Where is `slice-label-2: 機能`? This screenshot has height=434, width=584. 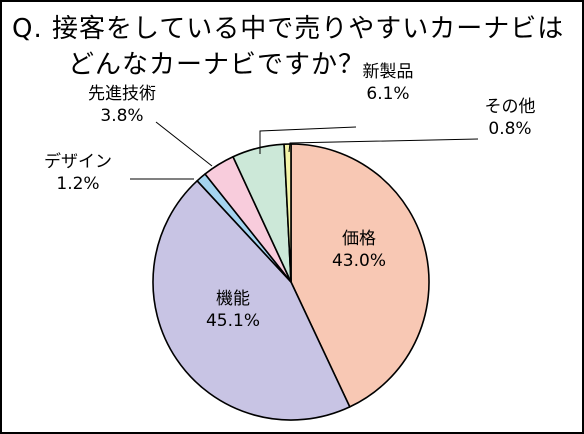
slice-label-2: 機能 is located at coordinates (233, 299).